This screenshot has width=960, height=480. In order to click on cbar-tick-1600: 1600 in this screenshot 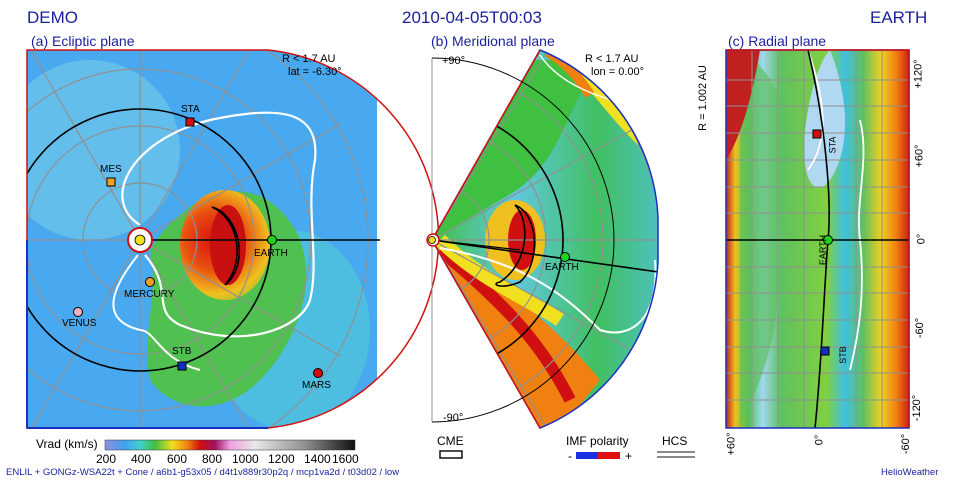, I will do `click(345, 459)`.